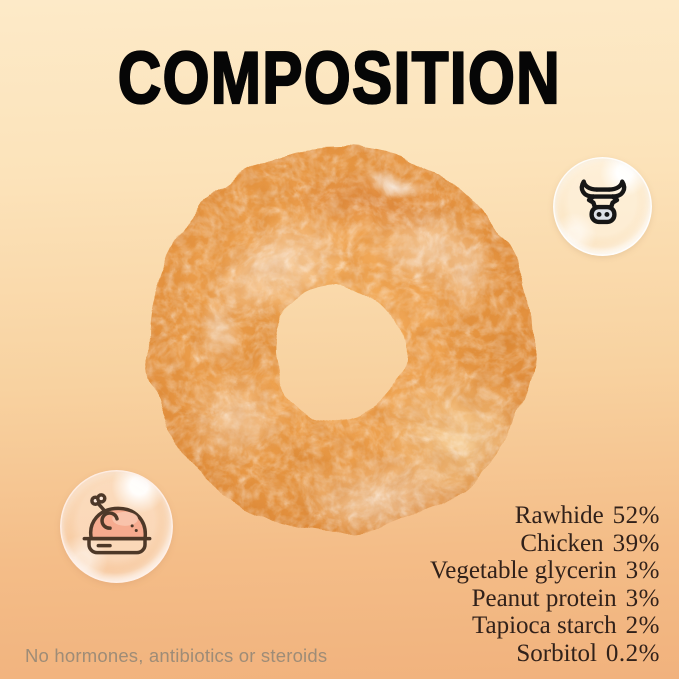 This screenshot has height=679, width=679. I want to click on ingredient-name: Tapioca starch, so click(544, 625).